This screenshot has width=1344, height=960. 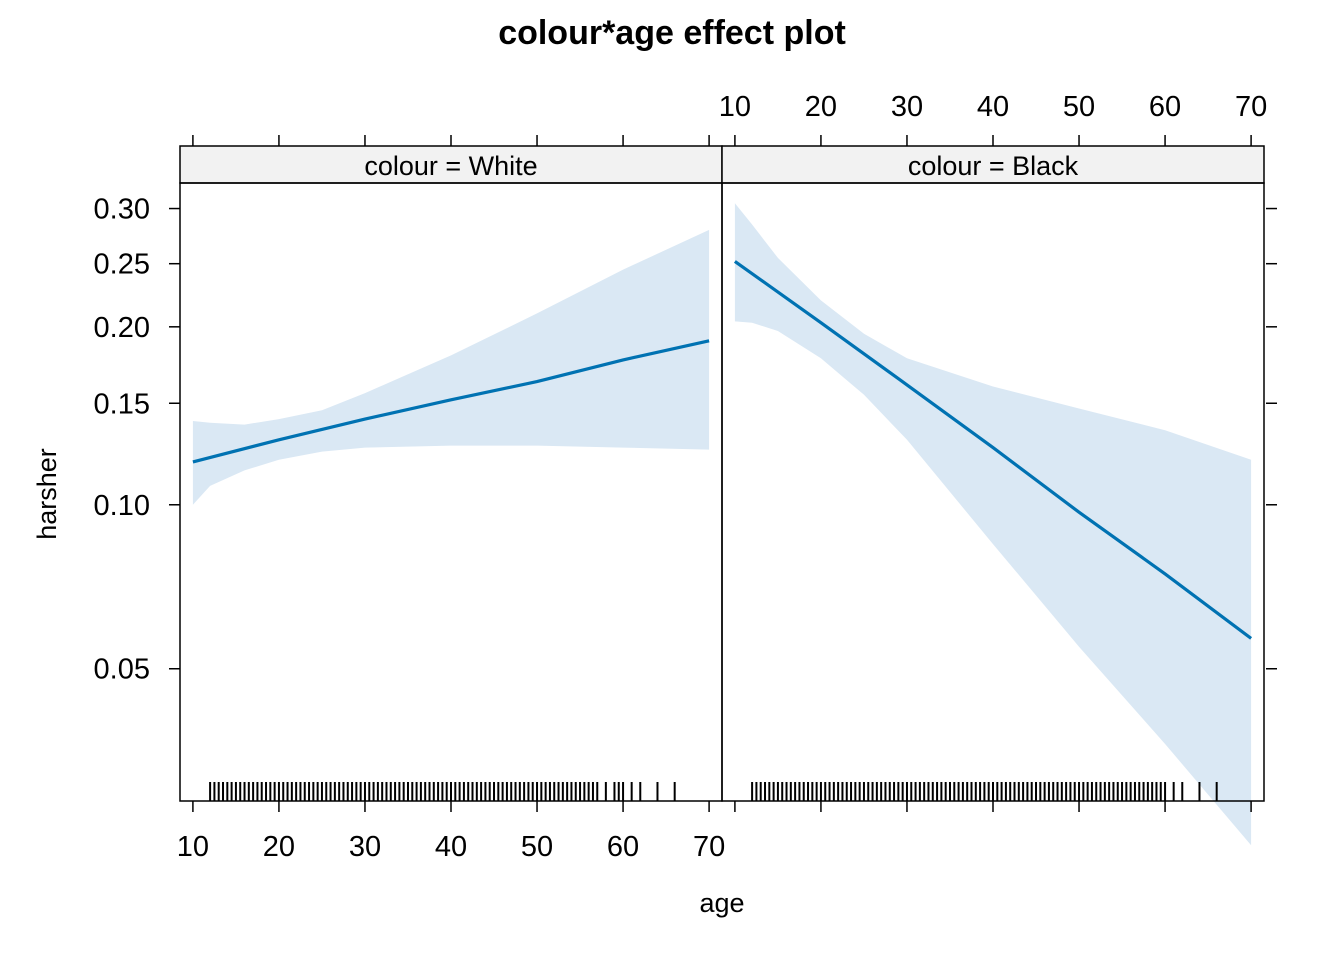 What do you see at coordinates (122, 506) in the screenshot?
I see `y-tick-label: 0.10` at bounding box center [122, 506].